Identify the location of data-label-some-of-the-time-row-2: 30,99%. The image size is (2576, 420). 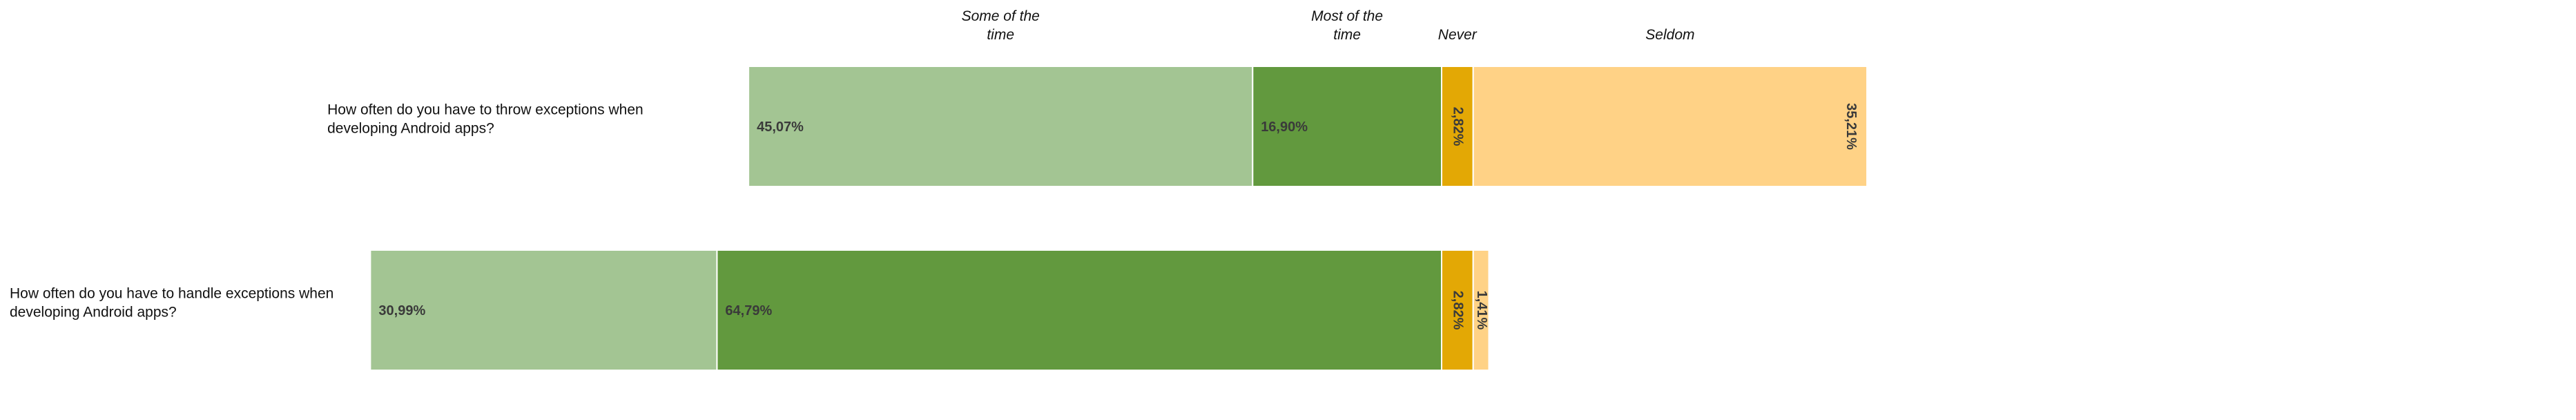
(402, 310).